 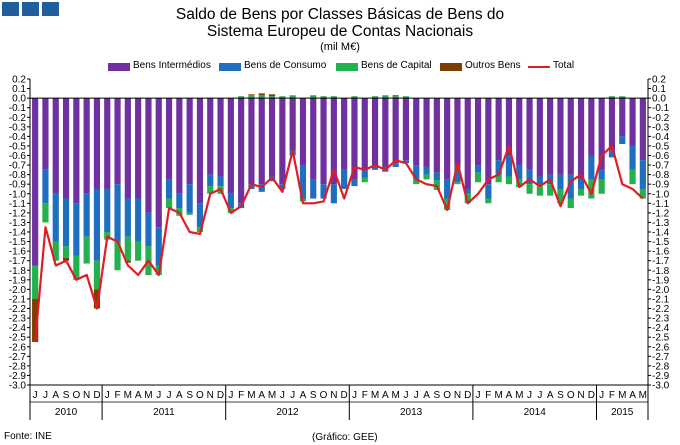 What do you see at coordinates (661, 242) in the screenshot?
I see `y-tick-label-right: -1.5` at bounding box center [661, 242].